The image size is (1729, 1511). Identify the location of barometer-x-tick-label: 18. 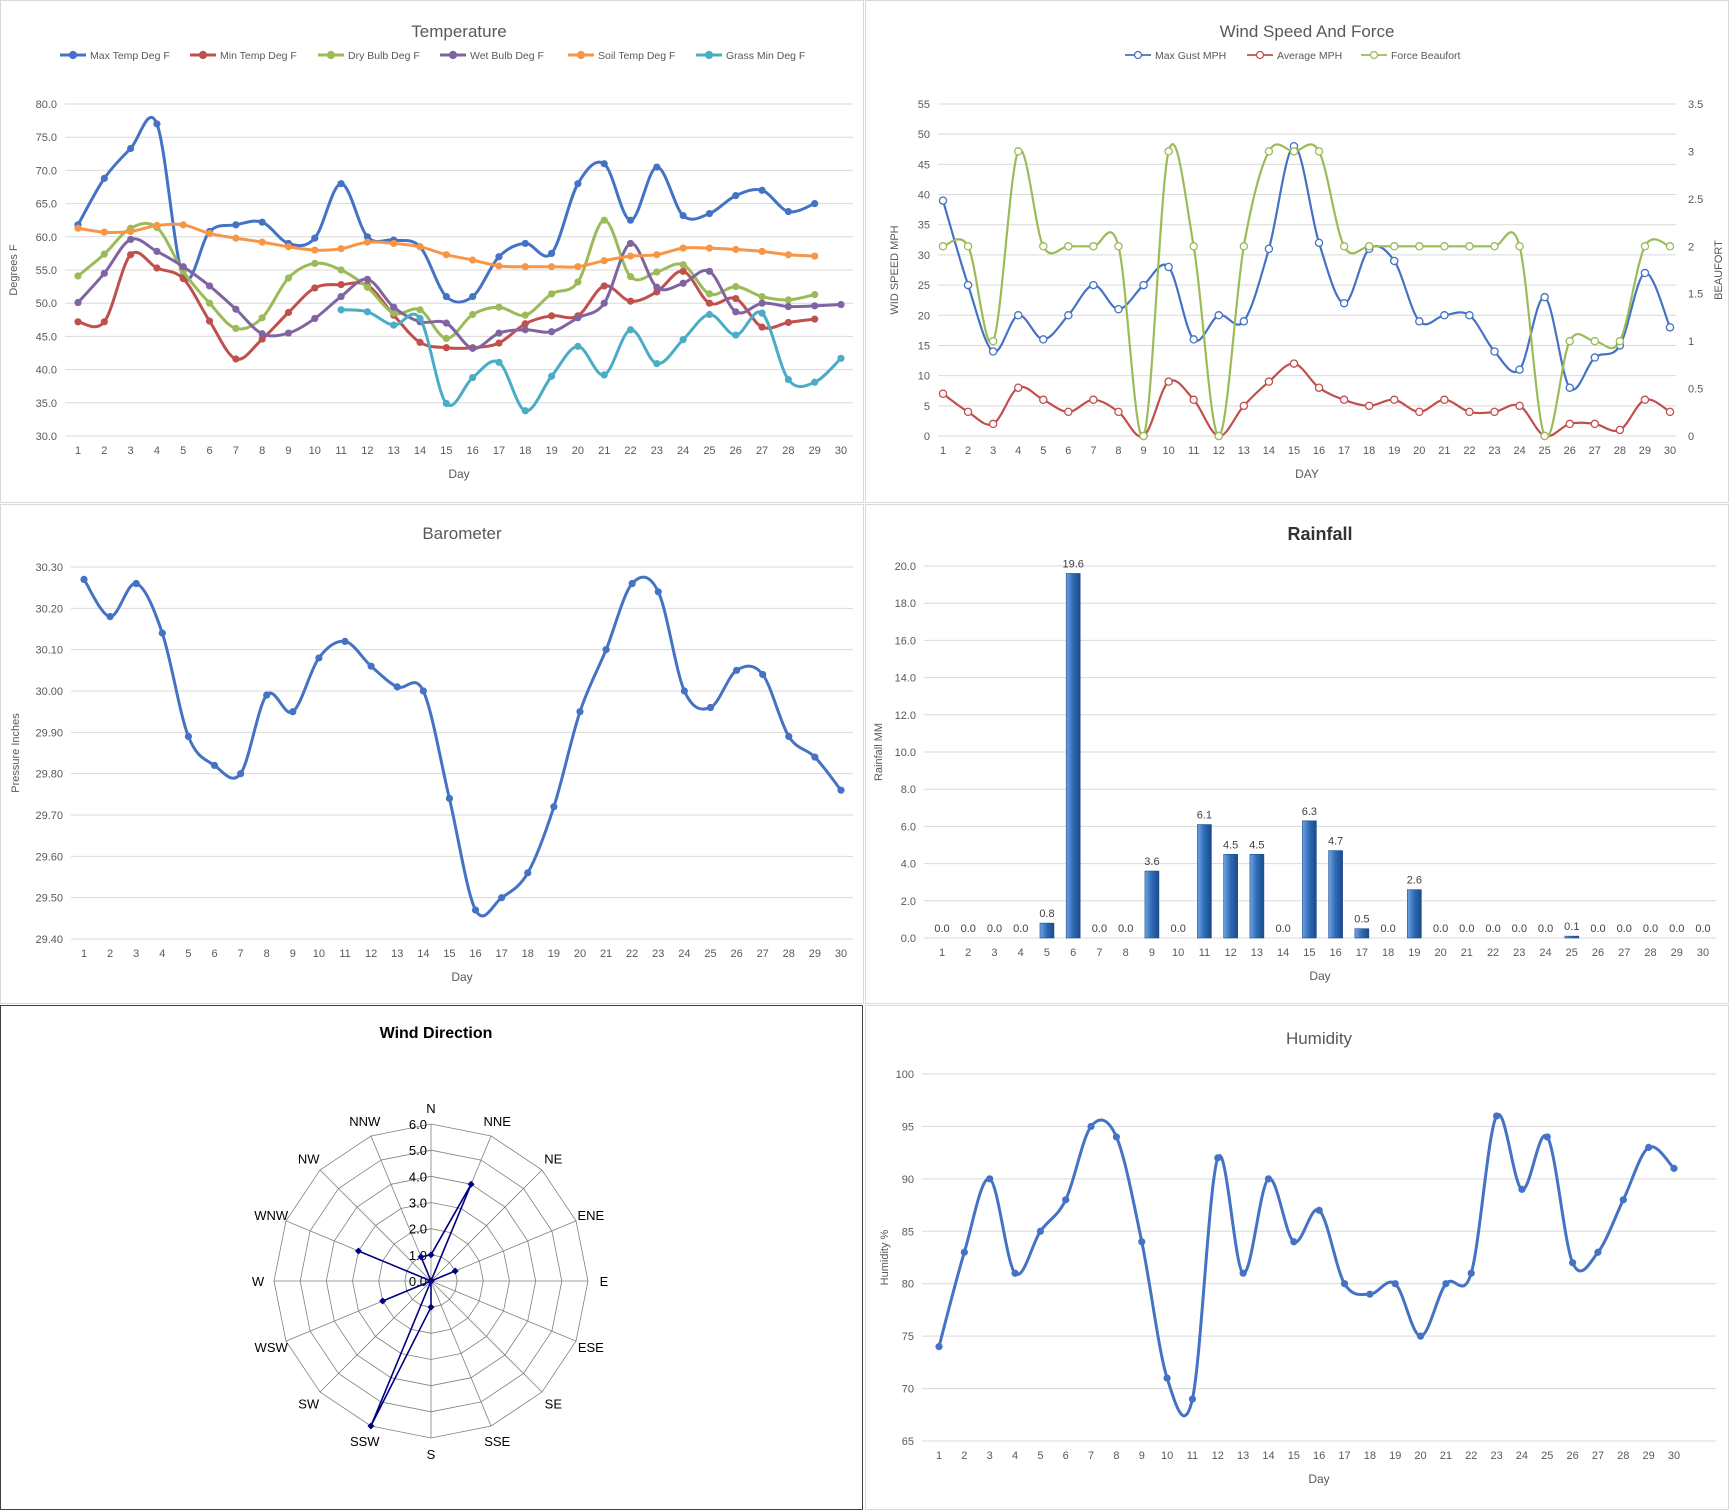
(528, 954).